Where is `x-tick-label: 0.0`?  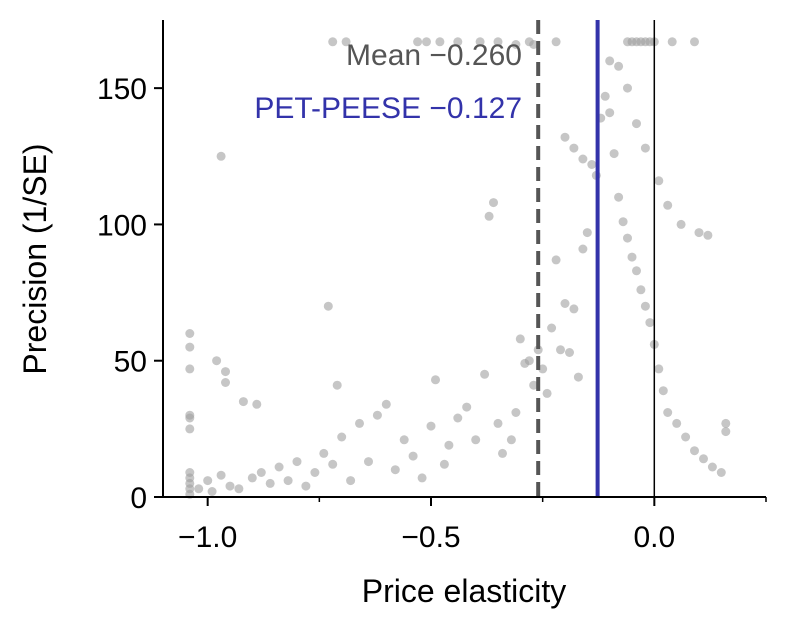 x-tick-label: 0.0 is located at coordinates (654, 537).